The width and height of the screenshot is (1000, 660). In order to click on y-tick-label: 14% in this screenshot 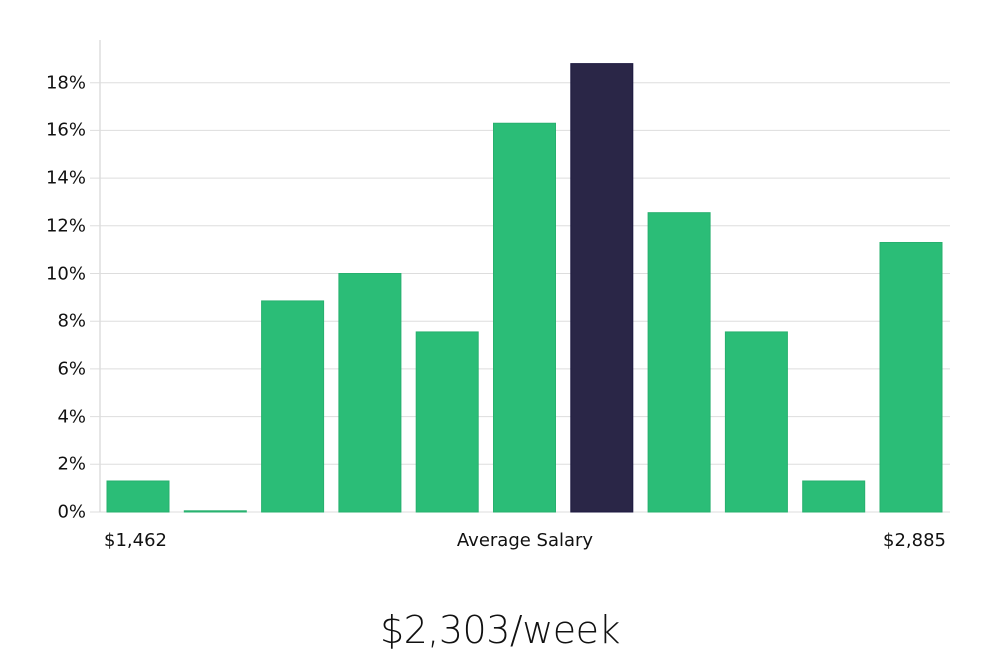, I will do `click(65, 178)`.